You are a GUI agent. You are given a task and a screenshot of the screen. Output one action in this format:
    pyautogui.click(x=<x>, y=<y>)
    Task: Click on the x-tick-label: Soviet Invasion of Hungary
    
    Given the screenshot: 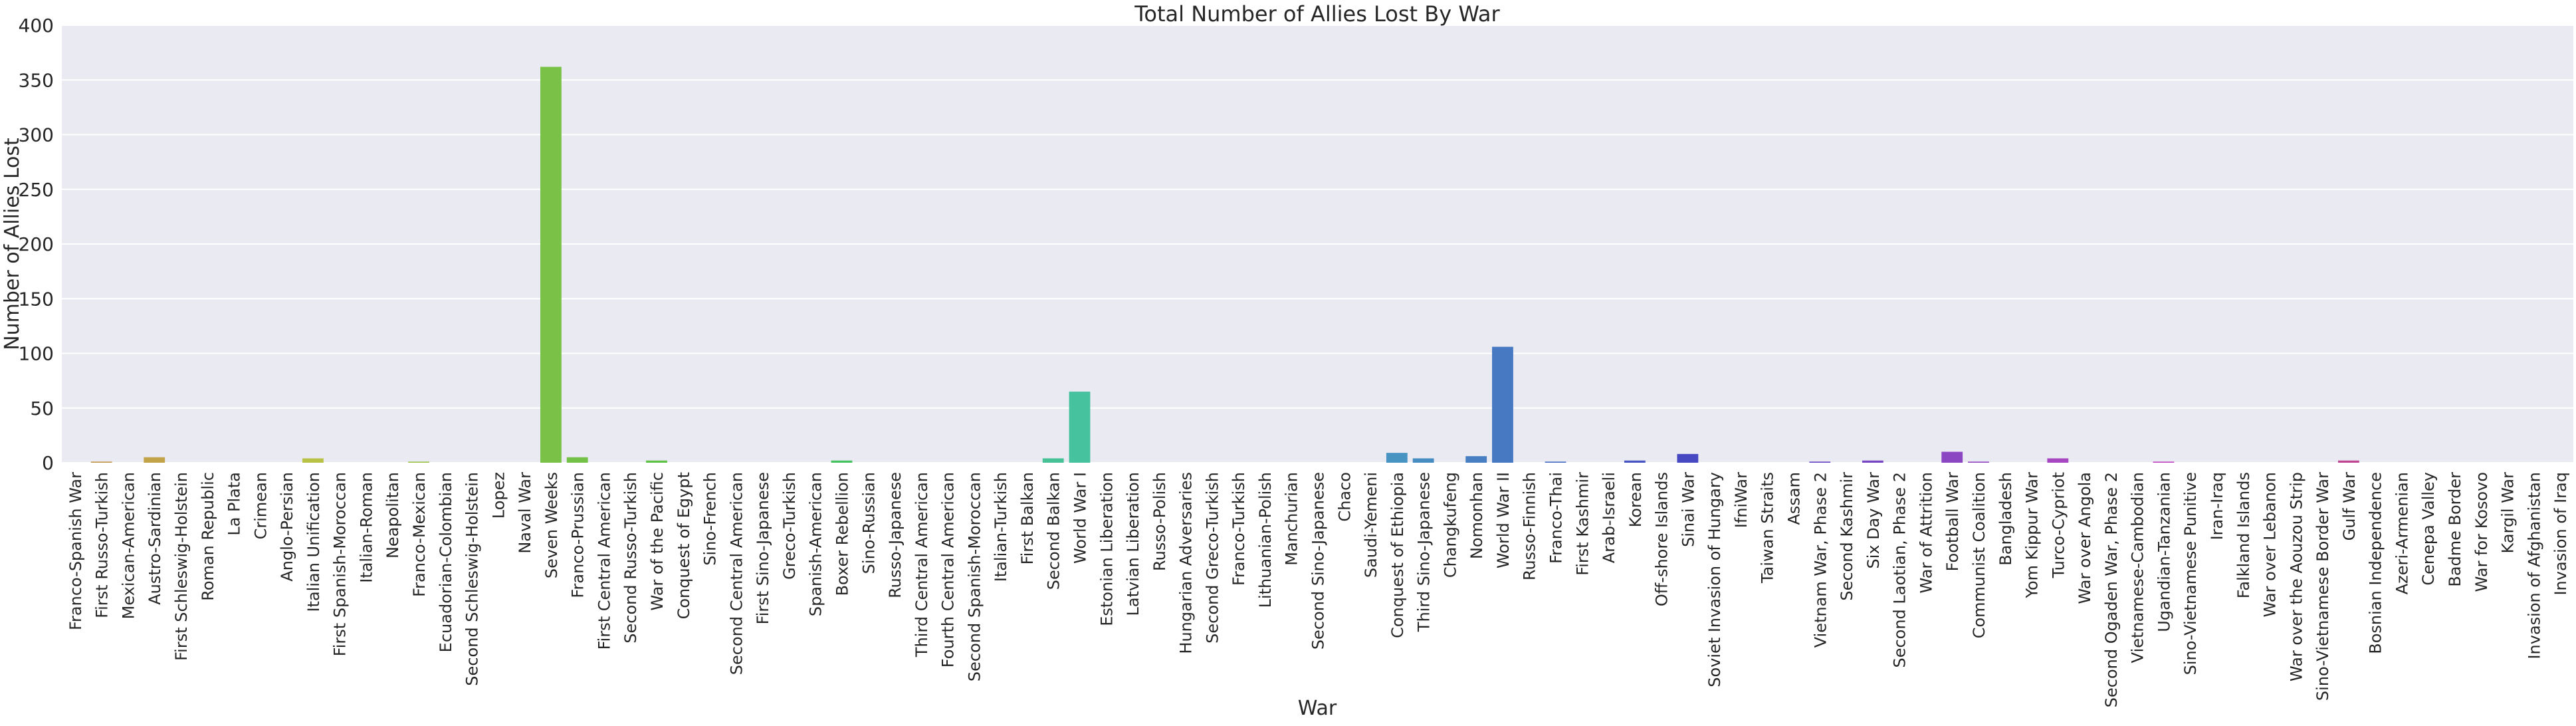 What is the action you would take?
    pyautogui.click(x=1714, y=579)
    